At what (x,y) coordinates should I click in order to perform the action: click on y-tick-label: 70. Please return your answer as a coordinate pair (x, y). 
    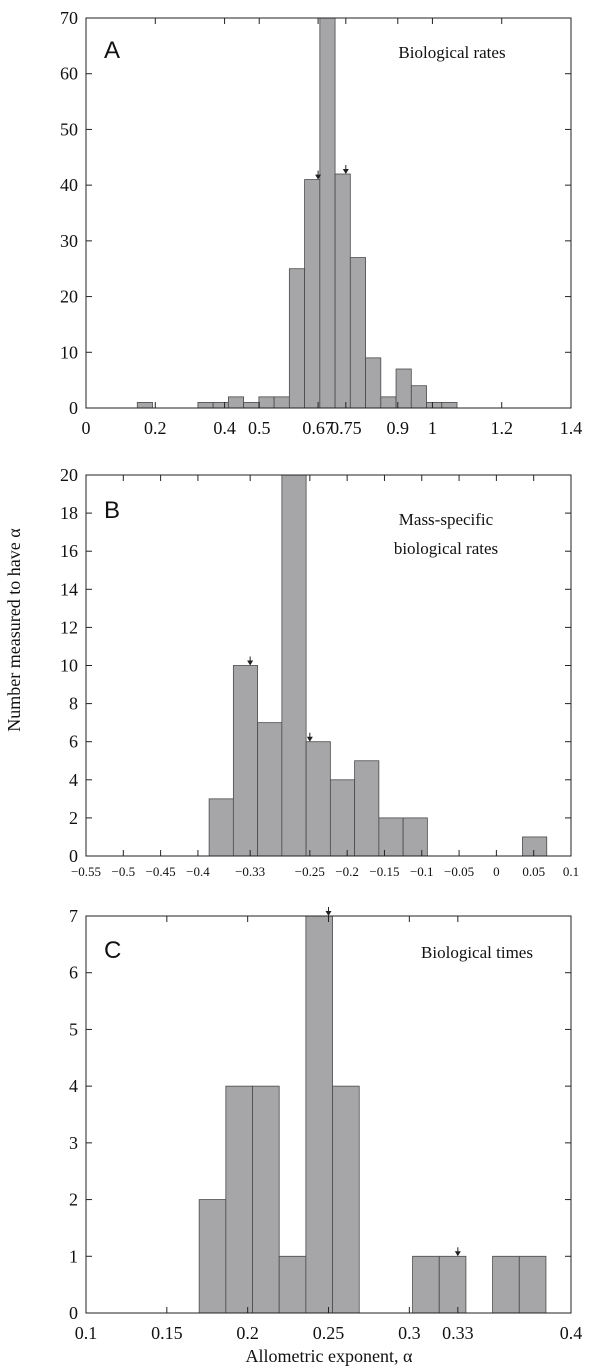
    Looking at the image, I should click on (69, 18).